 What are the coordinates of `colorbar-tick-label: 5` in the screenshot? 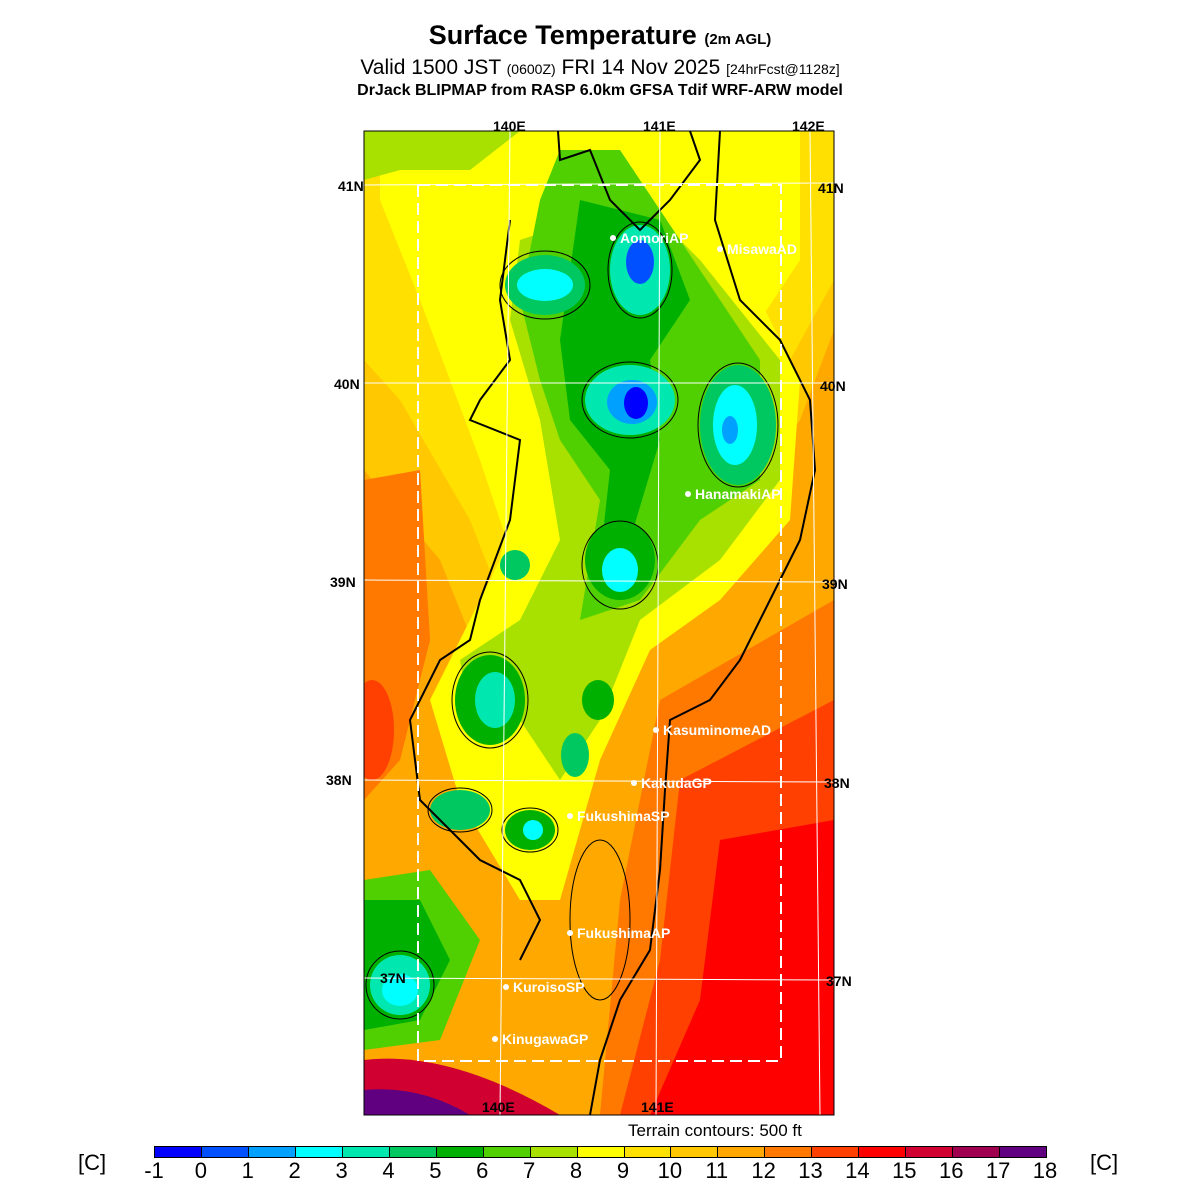 It's located at (435, 1170).